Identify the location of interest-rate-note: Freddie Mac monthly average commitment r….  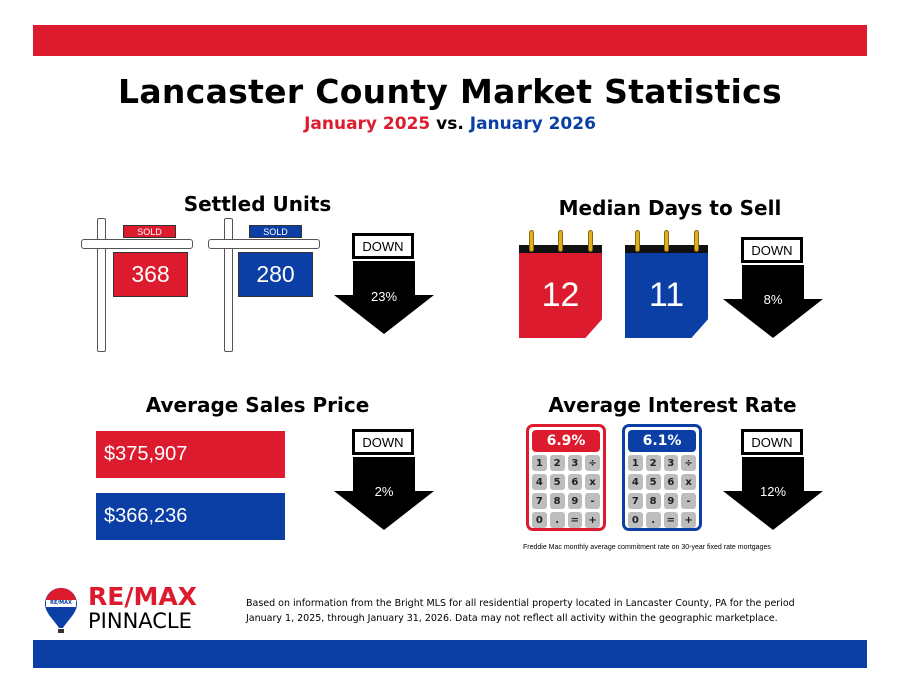
(647, 547).